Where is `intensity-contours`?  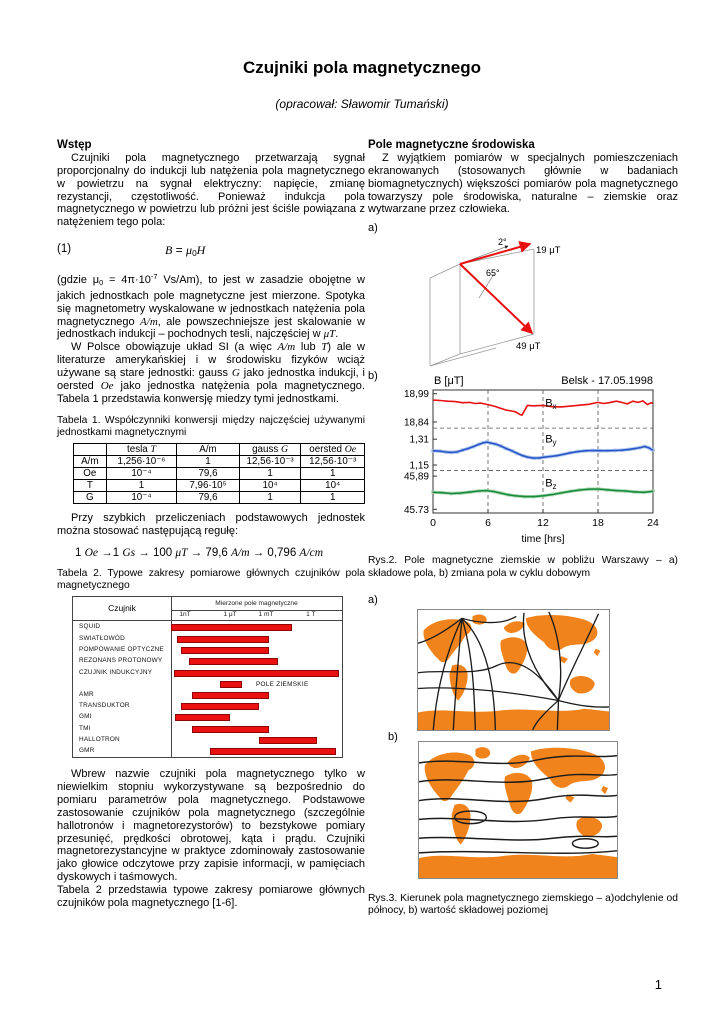
intensity-contours is located at coordinates (518, 804).